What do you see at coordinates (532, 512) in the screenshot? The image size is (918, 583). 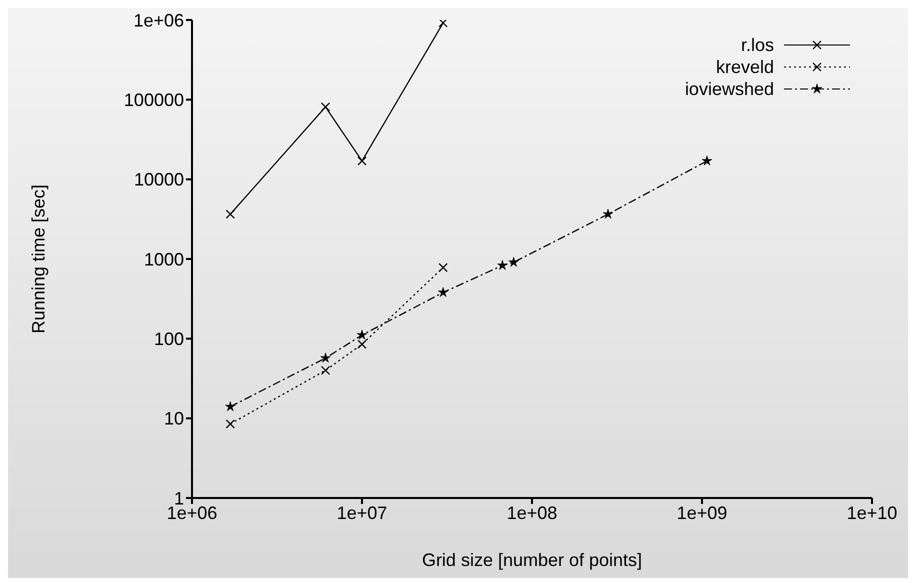 I see `x-tick-label: 1e+08` at bounding box center [532, 512].